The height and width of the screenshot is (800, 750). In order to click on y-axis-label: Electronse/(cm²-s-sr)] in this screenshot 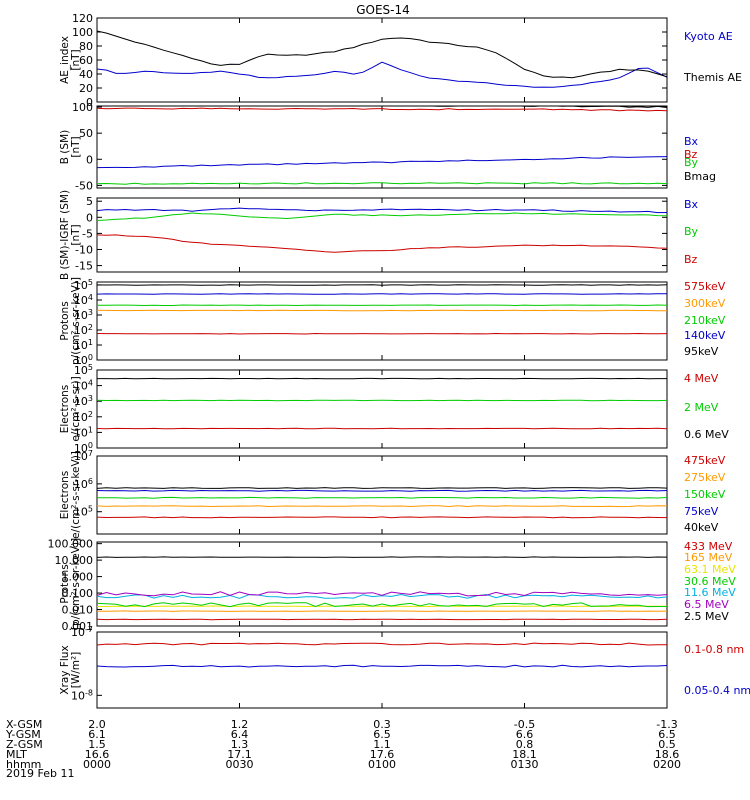, I will do `click(70, 408)`.